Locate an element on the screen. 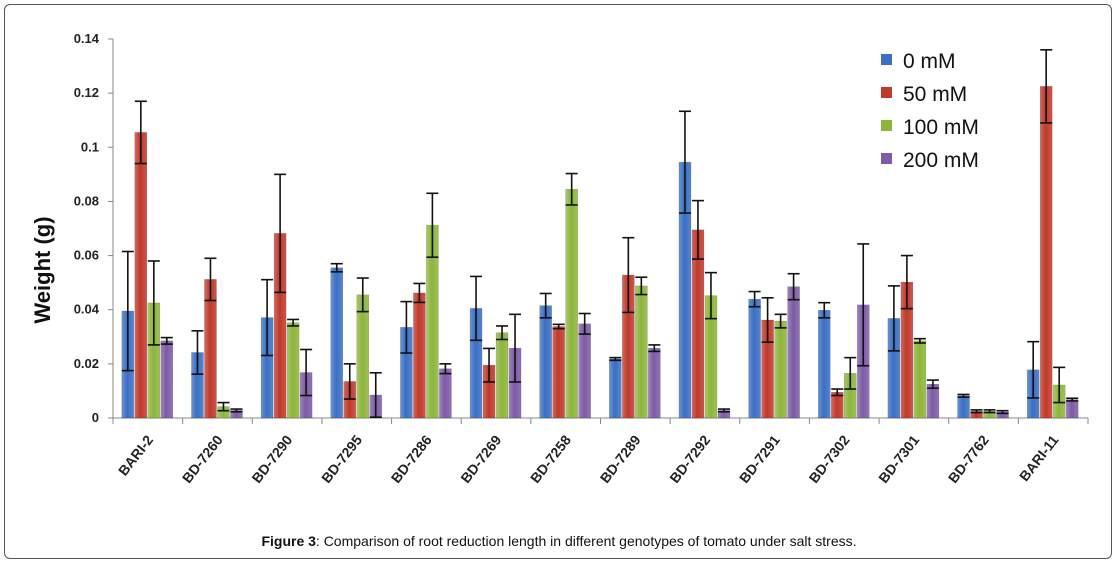 The width and height of the screenshot is (1118, 565). category-label: BD-7286 is located at coordinates (411, 459).